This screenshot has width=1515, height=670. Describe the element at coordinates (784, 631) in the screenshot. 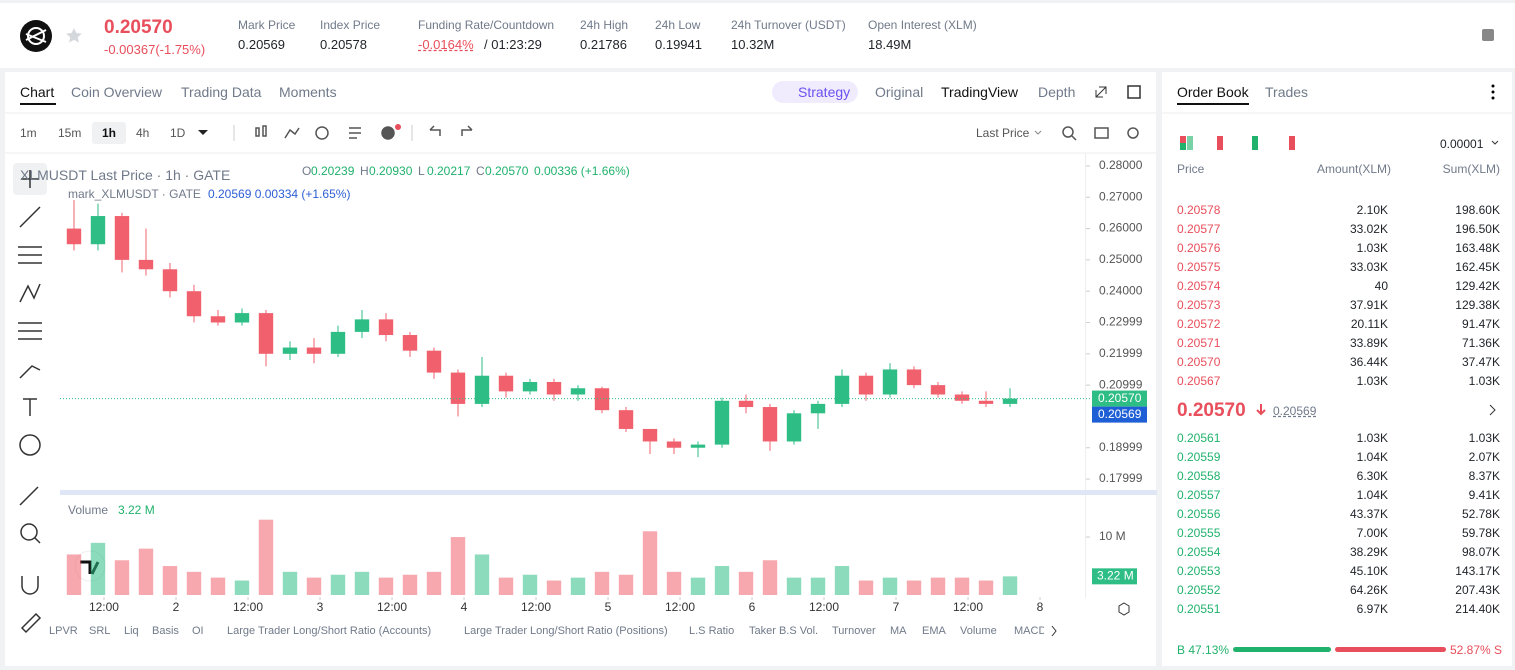

I see `indicator: Taker B.S Vol.` at that location.